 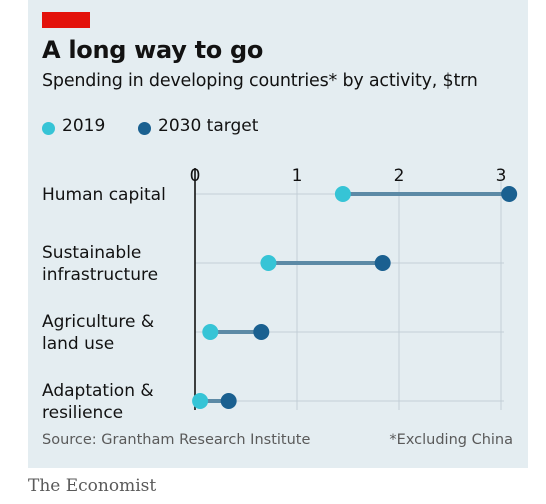 What do you see at coordinates (501, 176) in the screenshot?
I see `x-tick-label-3: 3` at bounding box center [501, 176].